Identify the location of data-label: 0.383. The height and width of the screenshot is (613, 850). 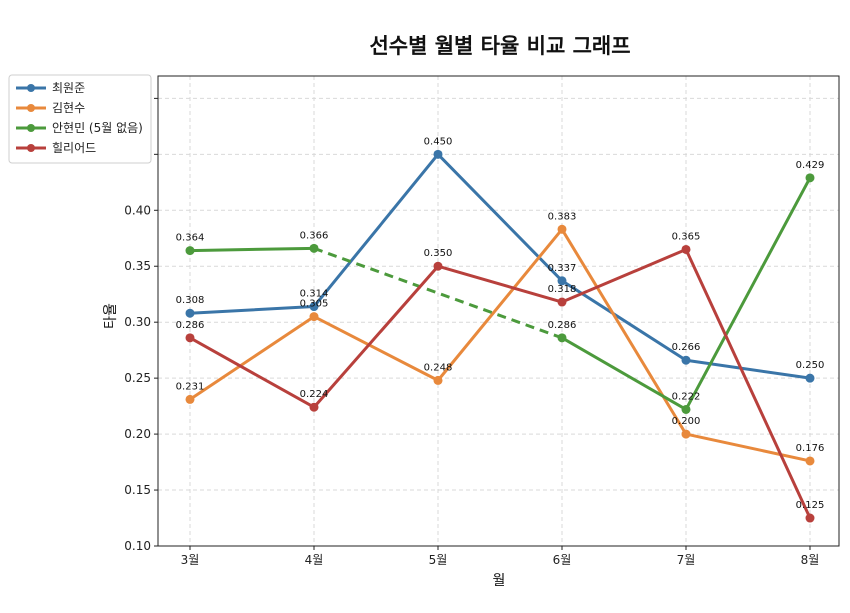
(562, 216).